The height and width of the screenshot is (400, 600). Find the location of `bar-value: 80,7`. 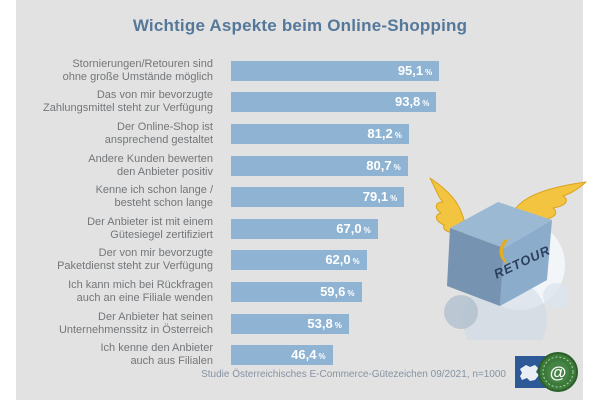

bar-value: 80,7 is located at coordinates (379, 165).